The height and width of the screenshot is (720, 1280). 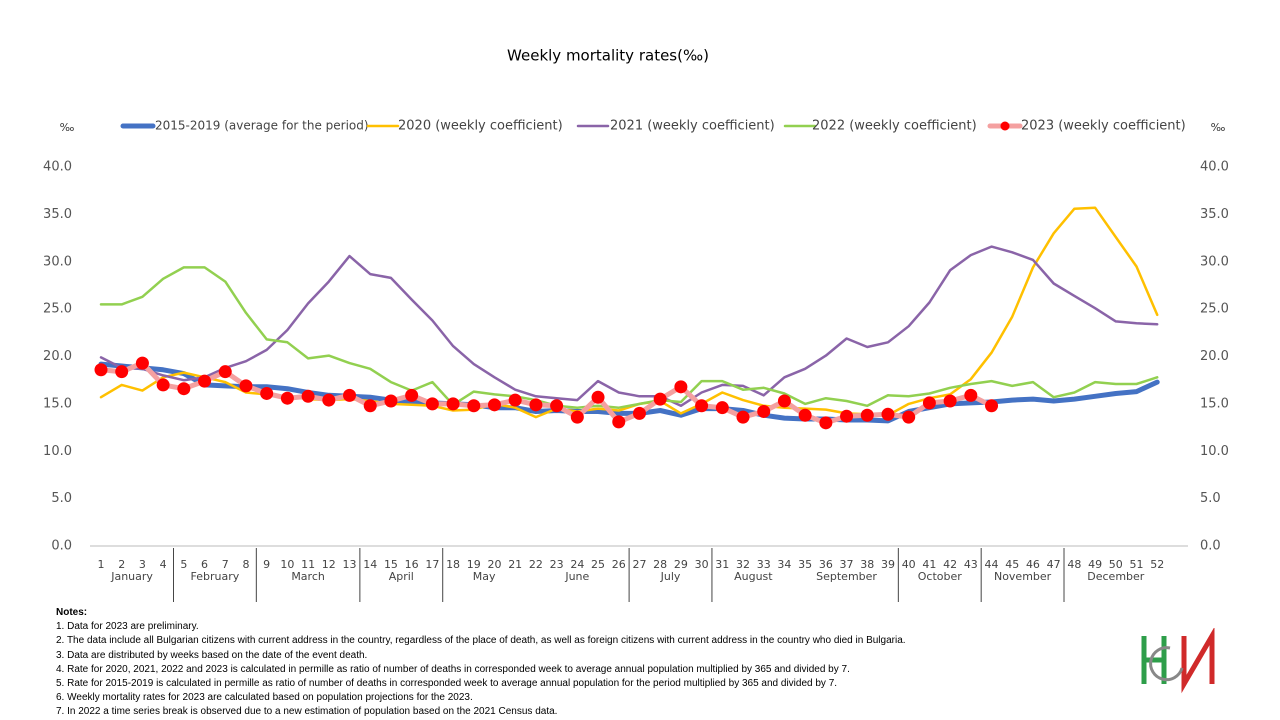 What do you see at coordinates (57, 403) in the screenshot?
I see `y-tick-label: 15.0` at bounding box center [57, 403].